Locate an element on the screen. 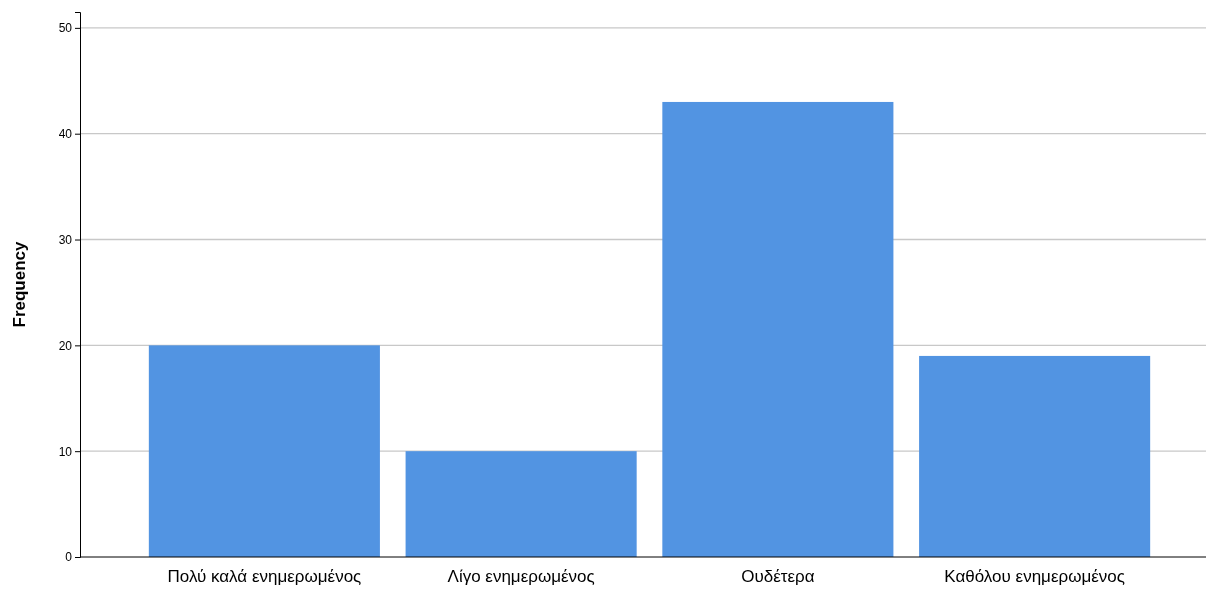  x-tick-label: Λίγο ενημερωμένος is located at coordinates (521, 576).